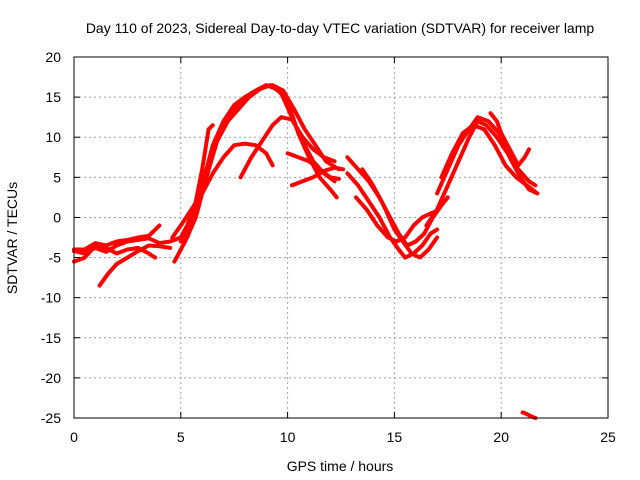  I want to click on x-tick-labels: 0 5 10 15 20 25, so click(343, 437).